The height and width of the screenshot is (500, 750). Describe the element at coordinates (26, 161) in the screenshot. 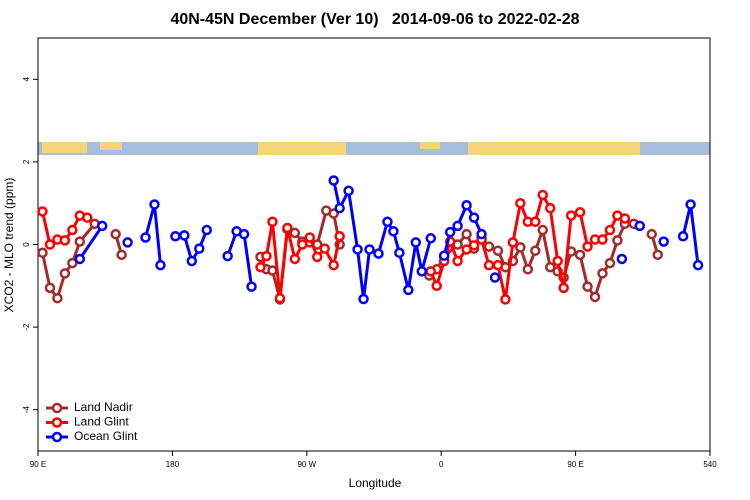

I see `y-tick-label: 2` at that location.